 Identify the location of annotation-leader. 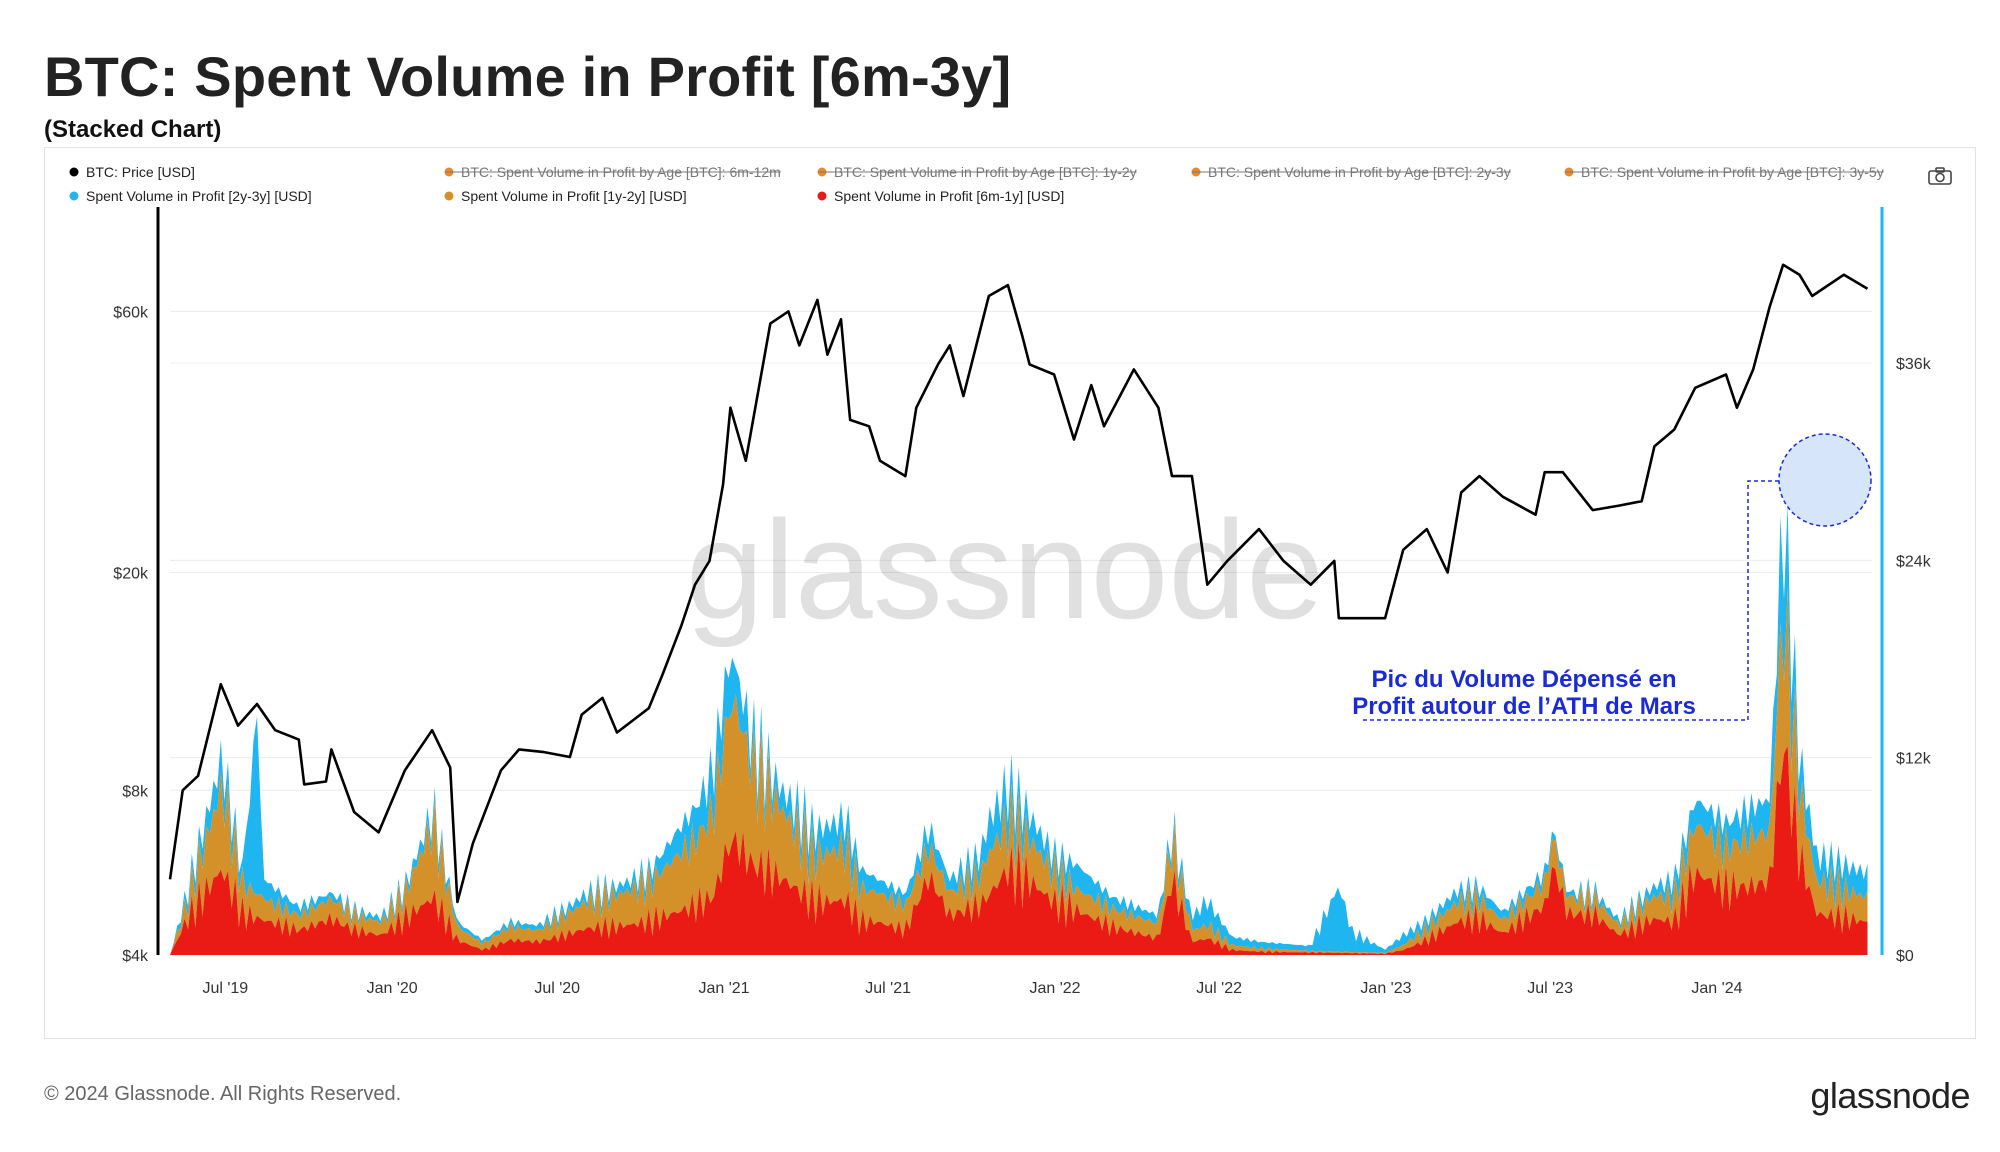
(1570, 600).